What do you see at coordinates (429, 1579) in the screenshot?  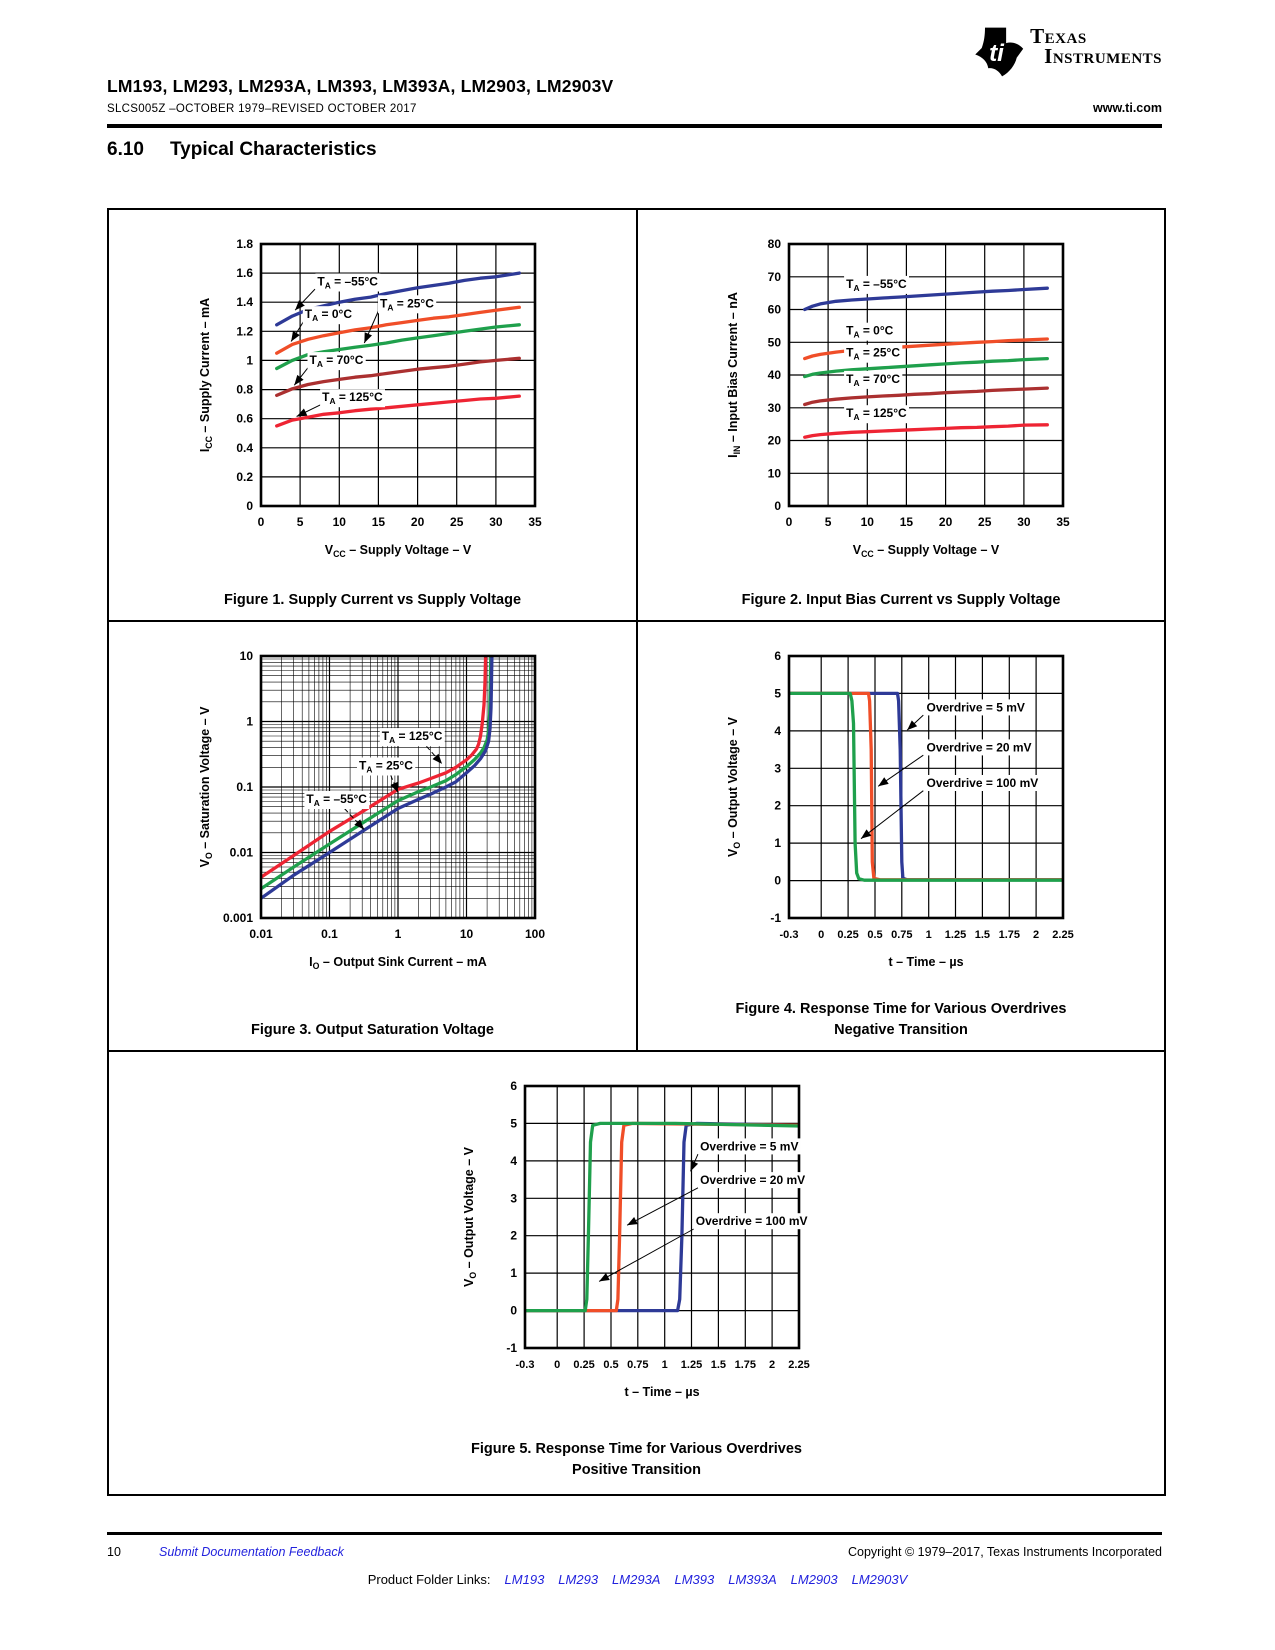 I see `product-links-label: Product Folder Links:` at bounding box center [429, 1579].